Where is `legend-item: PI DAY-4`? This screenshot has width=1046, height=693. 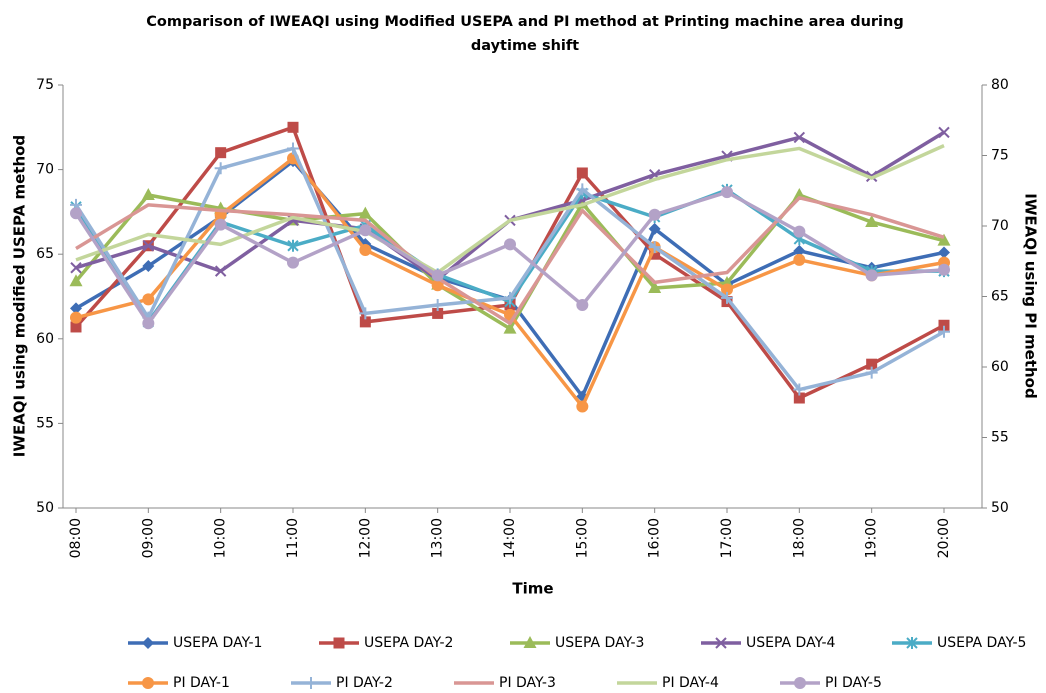
legend-item: PI DAY-4 is located at coordinates (668, 683).